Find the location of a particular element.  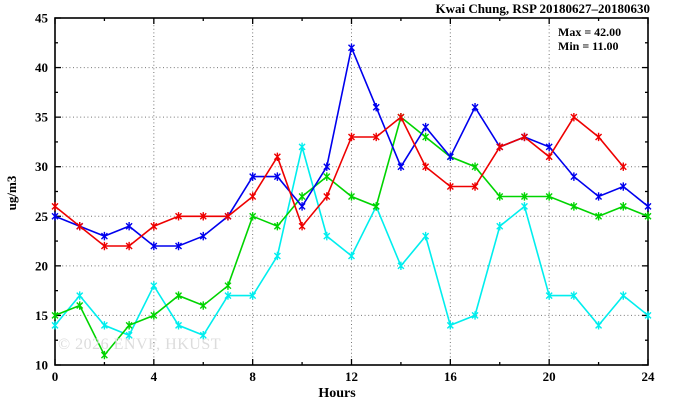

y-tick-label: 15 is located at coordinates (42, 315).